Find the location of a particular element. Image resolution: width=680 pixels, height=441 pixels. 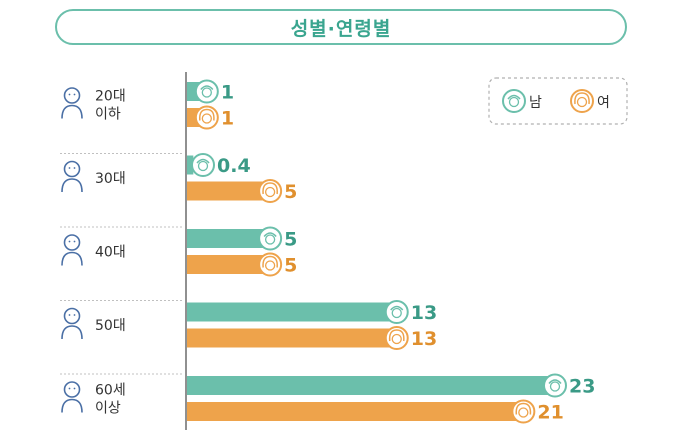

age-label: 40대 is located at coordinates (110, 253).